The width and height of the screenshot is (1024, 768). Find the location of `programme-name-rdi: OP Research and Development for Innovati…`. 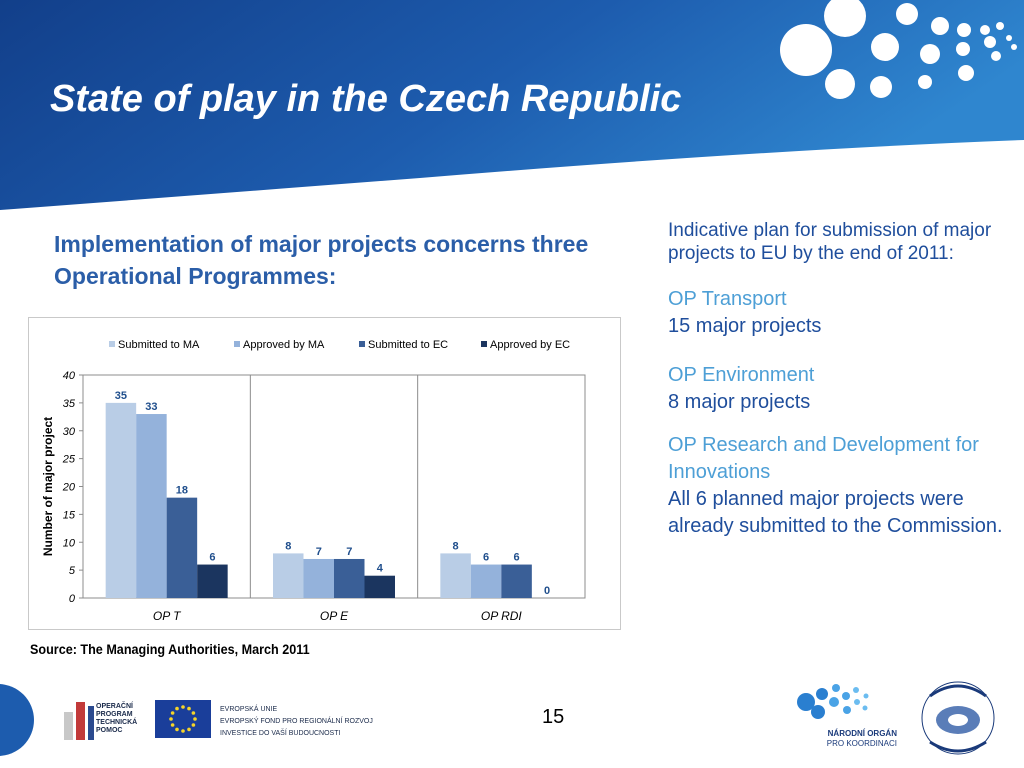

programme-name-rdi: OP Research and Development for Innovati… is located at coordinates (823, 458).